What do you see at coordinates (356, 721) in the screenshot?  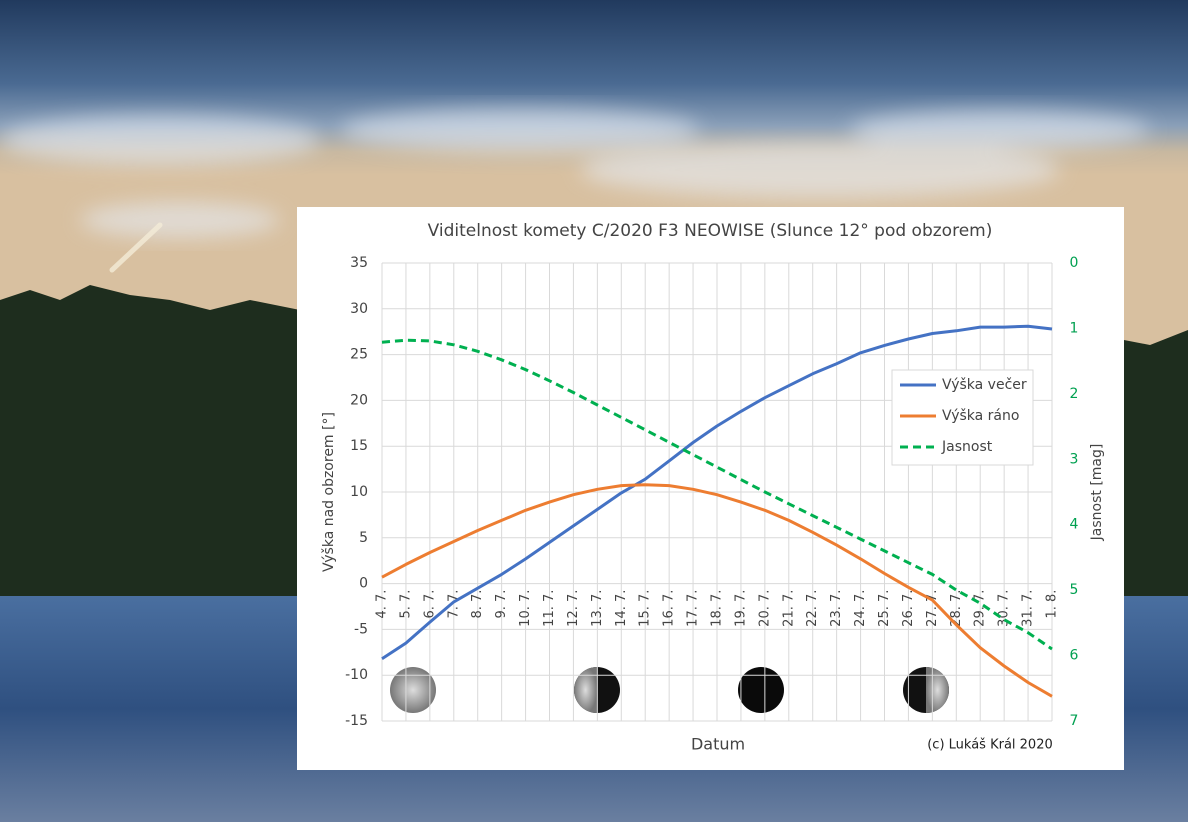 I see `y-tick-label: -15` at bounding box center [356, 721].